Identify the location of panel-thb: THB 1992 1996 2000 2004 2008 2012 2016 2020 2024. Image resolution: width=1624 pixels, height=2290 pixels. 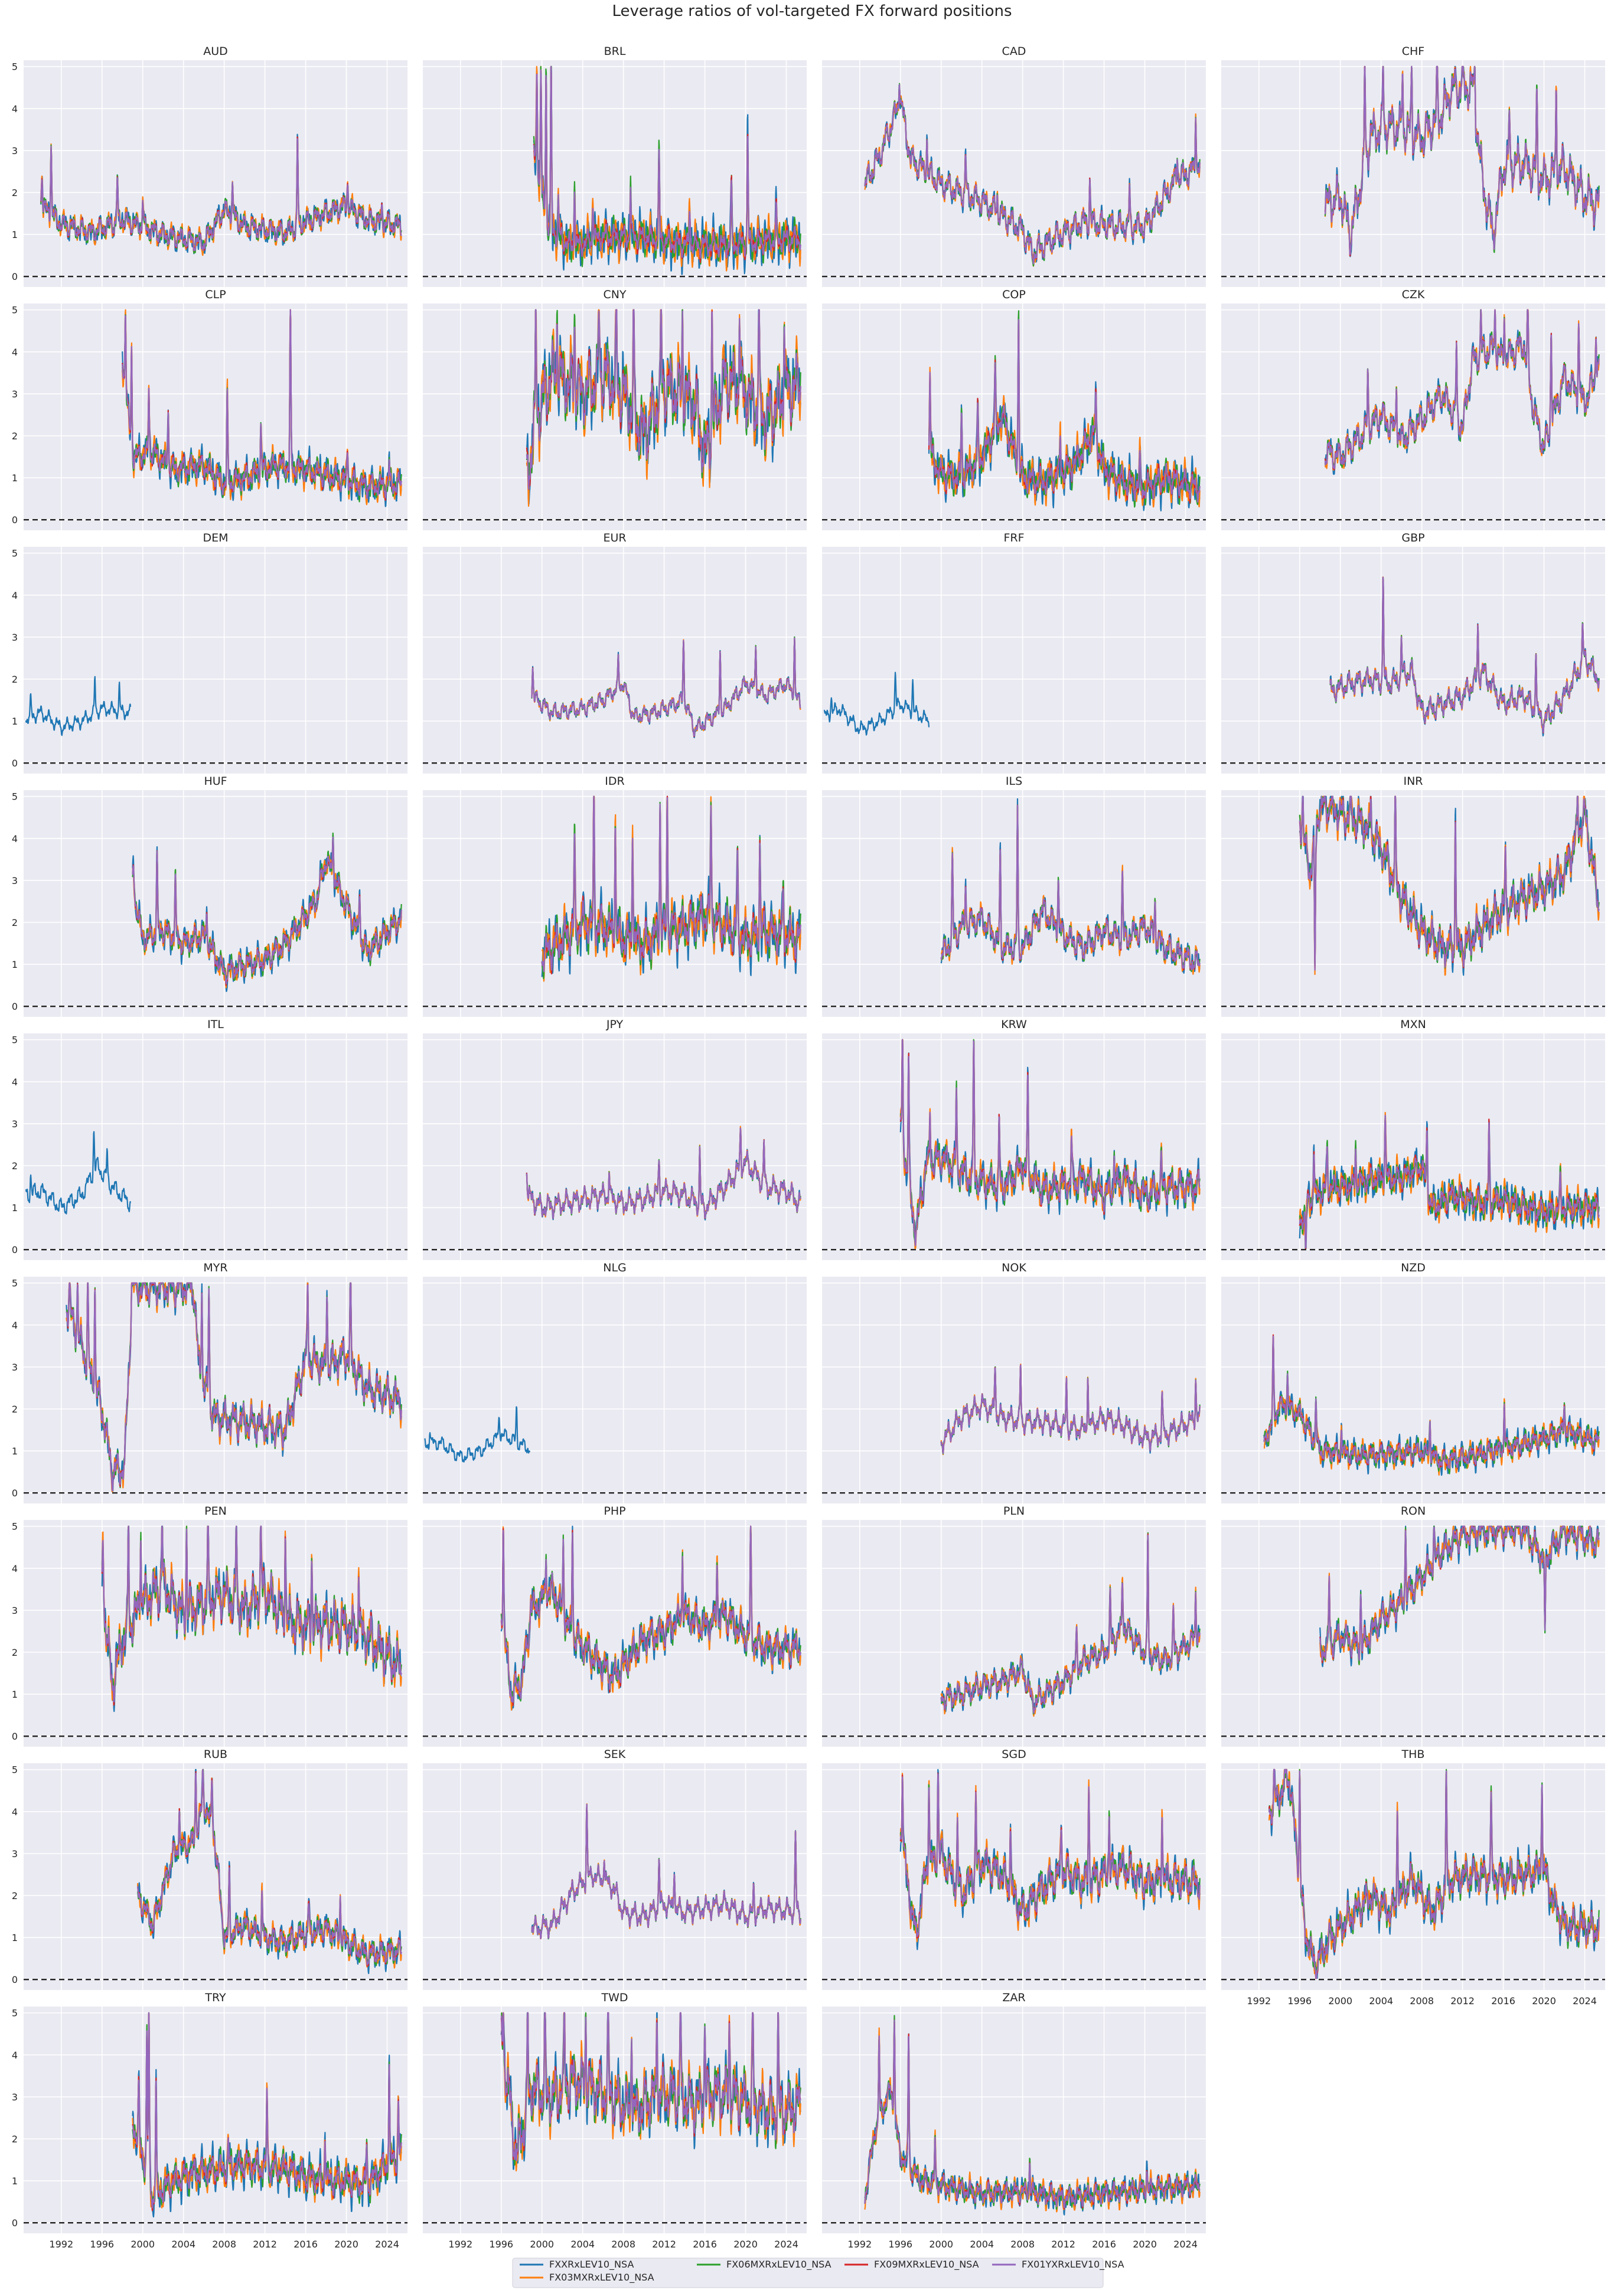
(1413, 1877).